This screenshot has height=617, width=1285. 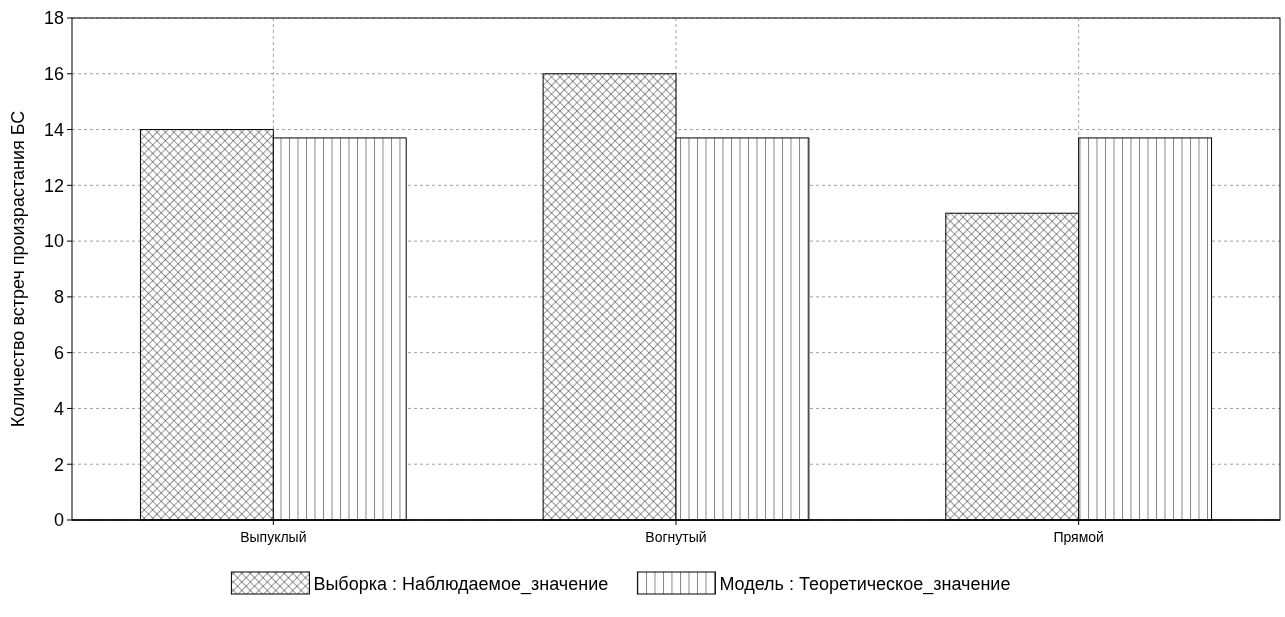 I want to click on y-tick-label: 10, so click(x=53, y=241).